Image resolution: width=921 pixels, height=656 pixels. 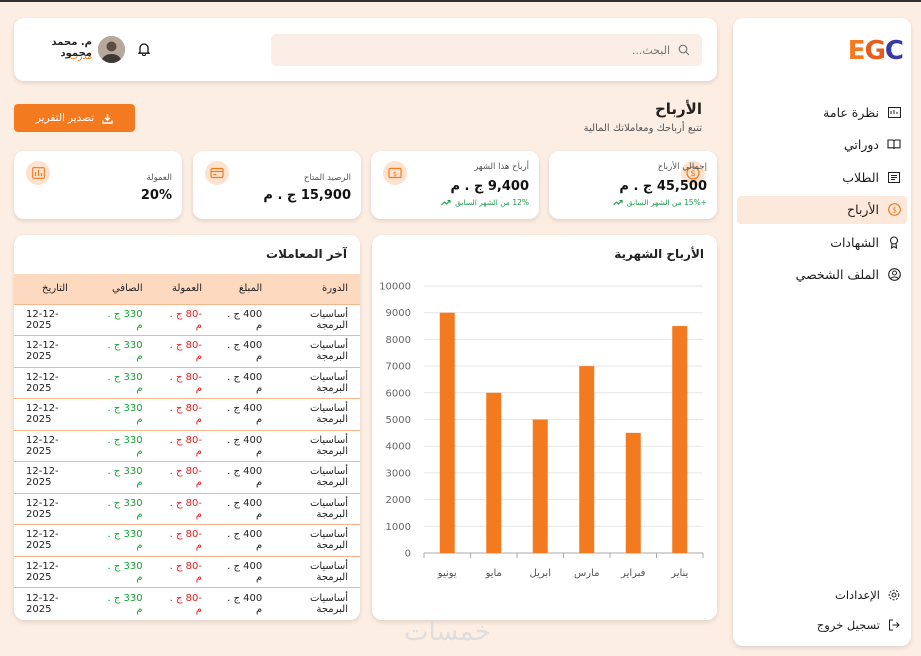 What do you see at coordinates (848, 625) in the screenshot?
I see `logout-label: تسجيل خروج` at bounding box center [848, 625].